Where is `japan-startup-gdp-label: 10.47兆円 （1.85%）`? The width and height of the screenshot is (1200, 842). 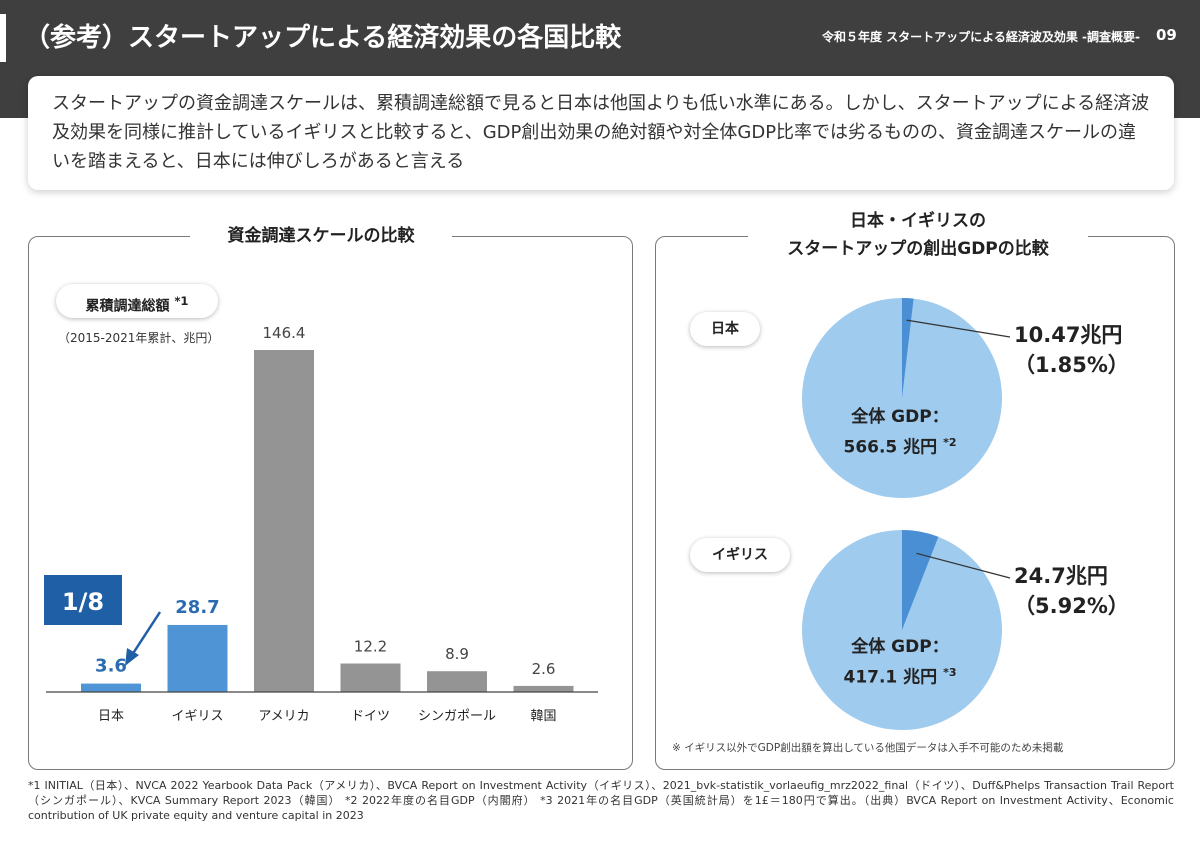
japan-startup-gdp-label: 10.47兆円 （1.85%） is located at coordinates (1071, 350).